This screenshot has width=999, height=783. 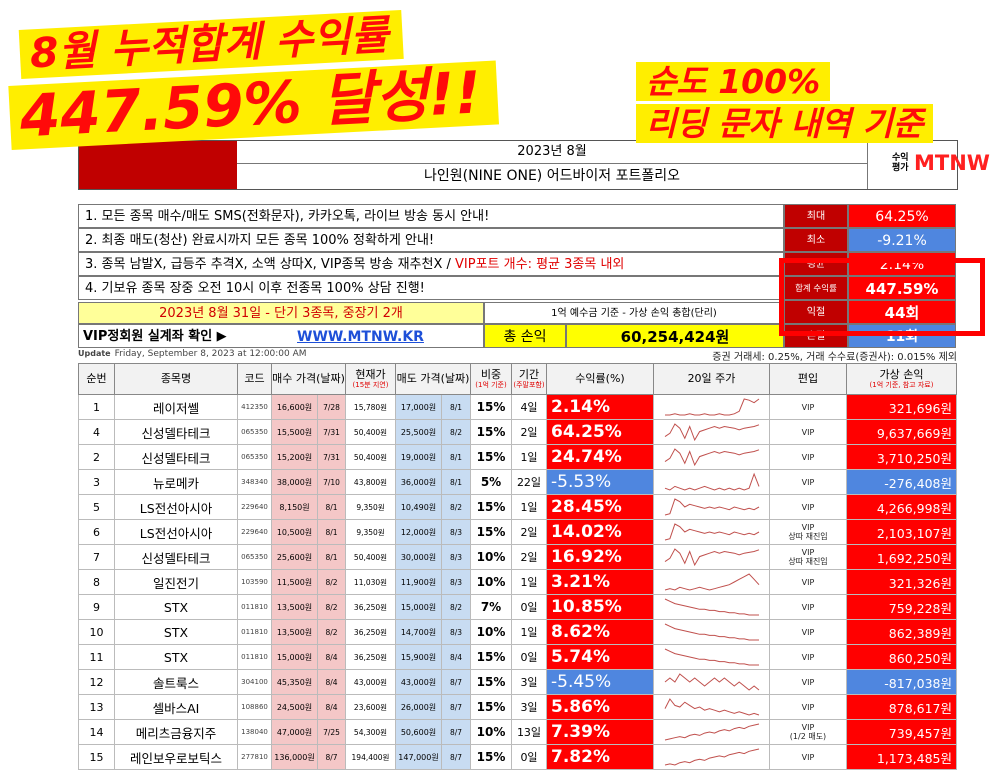 What do you see at coordinates (370, 379) in the screenshot?
I see `col-current: 현재가 (15분 지연)` at bounding box center [370, 379].